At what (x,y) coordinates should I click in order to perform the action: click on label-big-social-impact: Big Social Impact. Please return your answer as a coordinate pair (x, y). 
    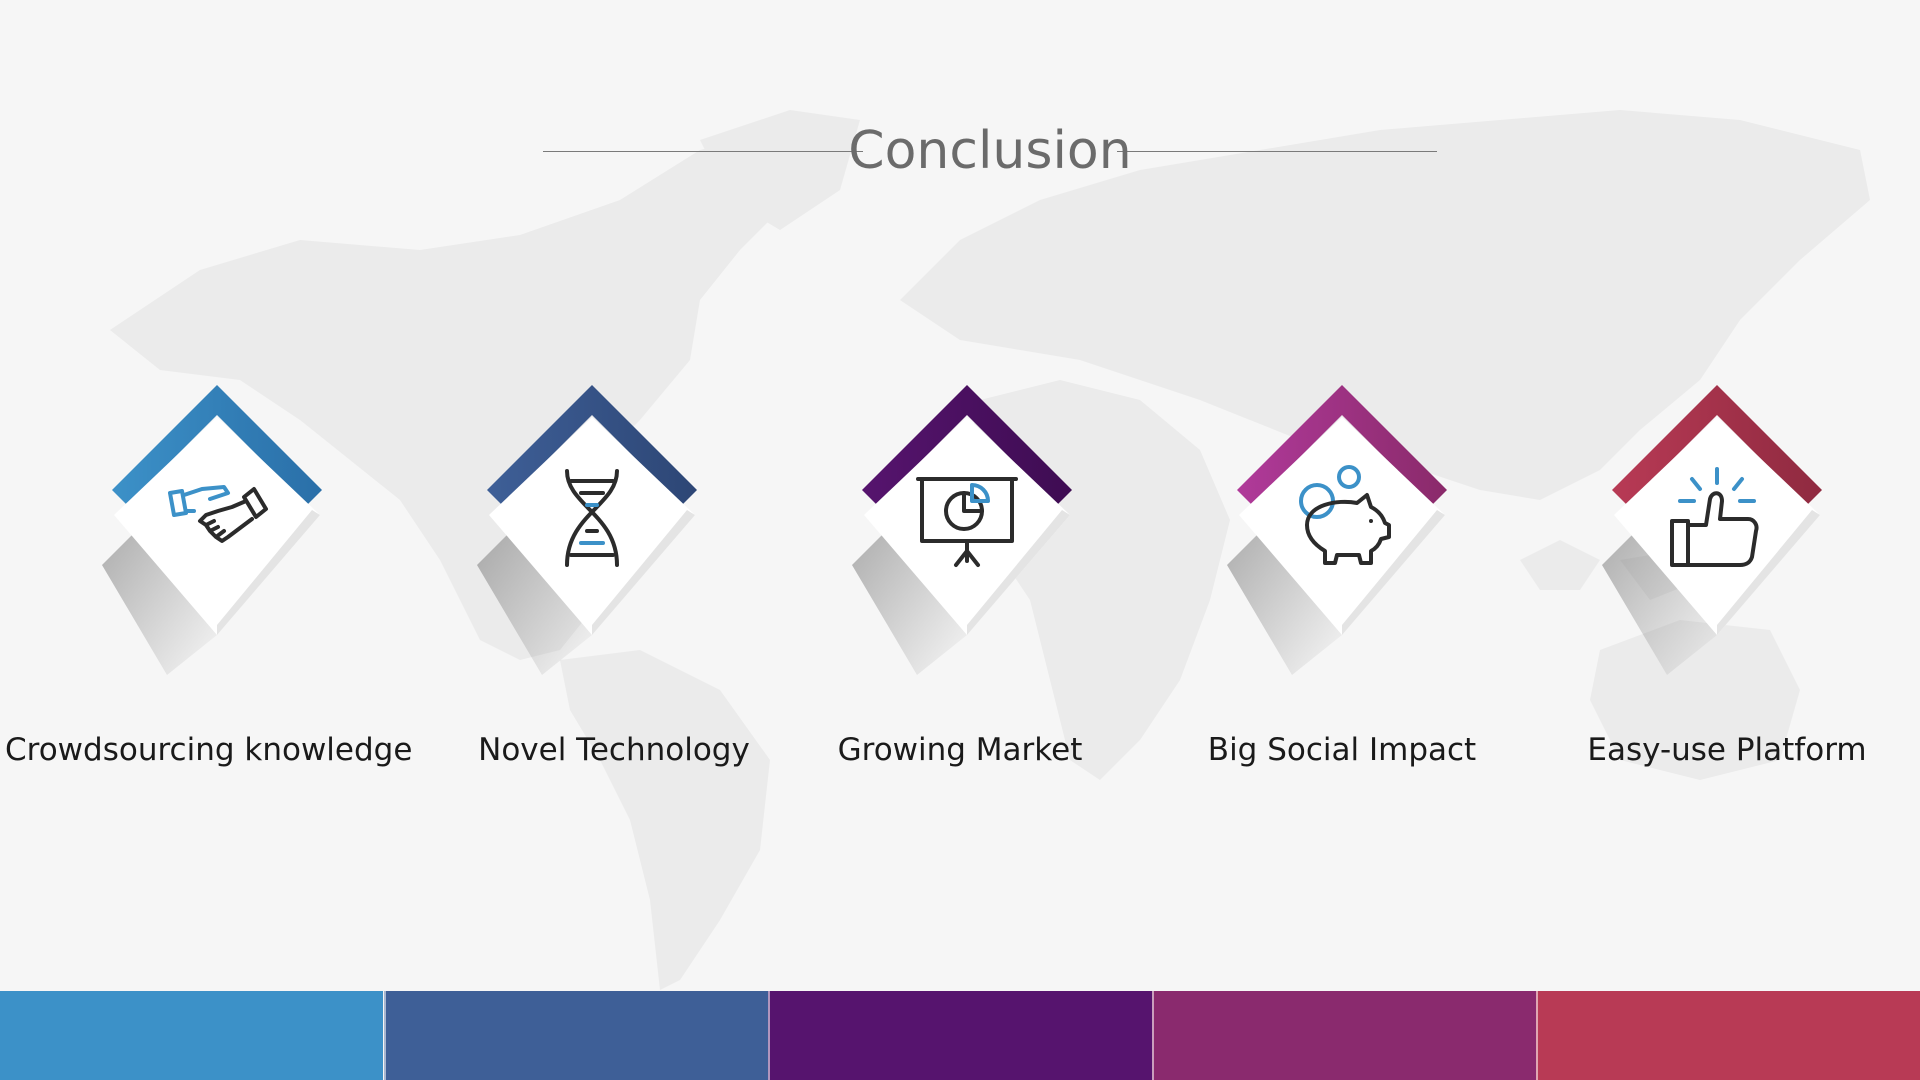
    Looking at the image, I should click on (1342, 750).